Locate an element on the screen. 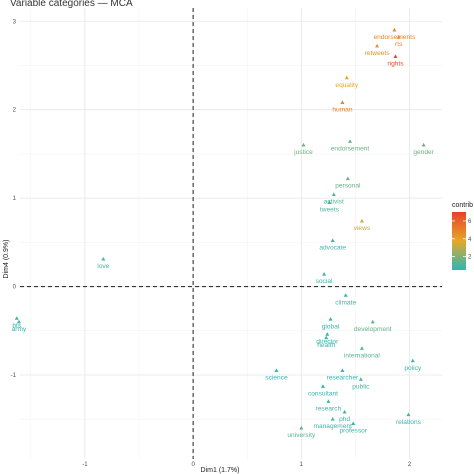 The image size is (474, 474). point-rts: rts is located at coordinates (399, 41).